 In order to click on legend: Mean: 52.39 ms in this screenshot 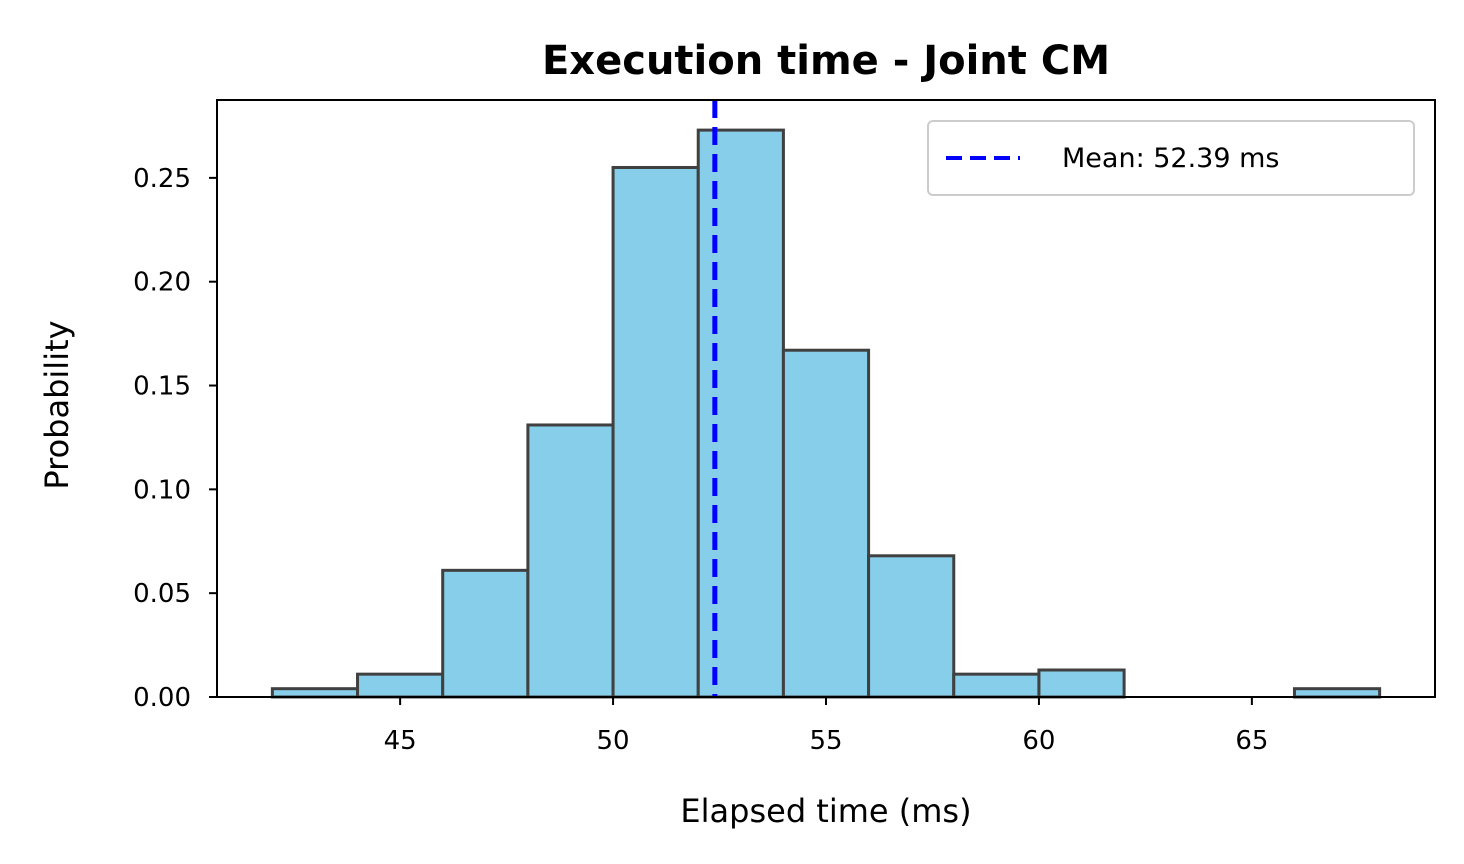, I will do `click(1171, 158)`.